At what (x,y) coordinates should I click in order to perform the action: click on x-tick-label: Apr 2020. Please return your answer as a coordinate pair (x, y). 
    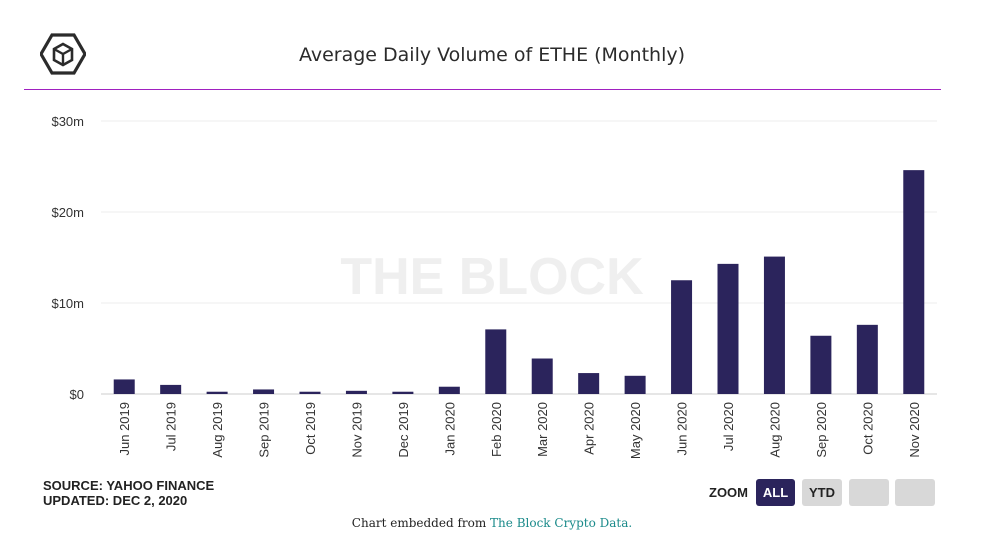
    Looking at the image, I should click on (589, 428).